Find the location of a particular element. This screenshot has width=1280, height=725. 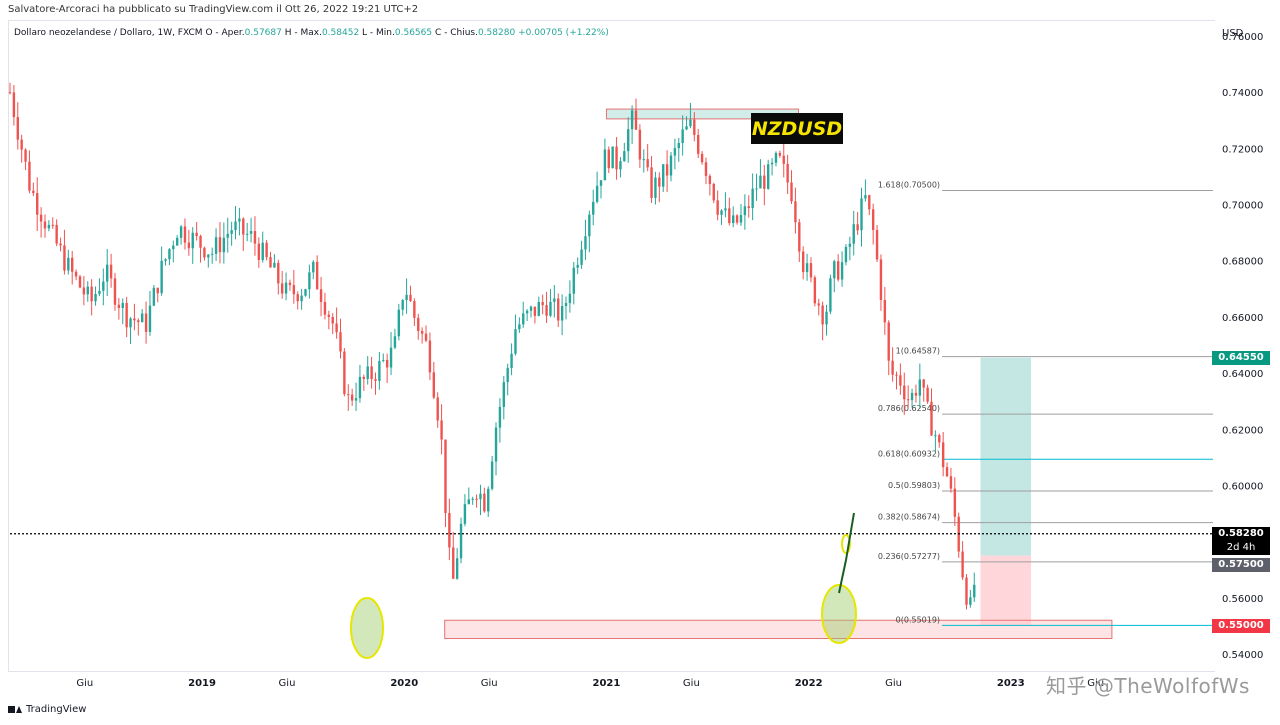

high-label: H - Max. is located at coordinates (303, 33).